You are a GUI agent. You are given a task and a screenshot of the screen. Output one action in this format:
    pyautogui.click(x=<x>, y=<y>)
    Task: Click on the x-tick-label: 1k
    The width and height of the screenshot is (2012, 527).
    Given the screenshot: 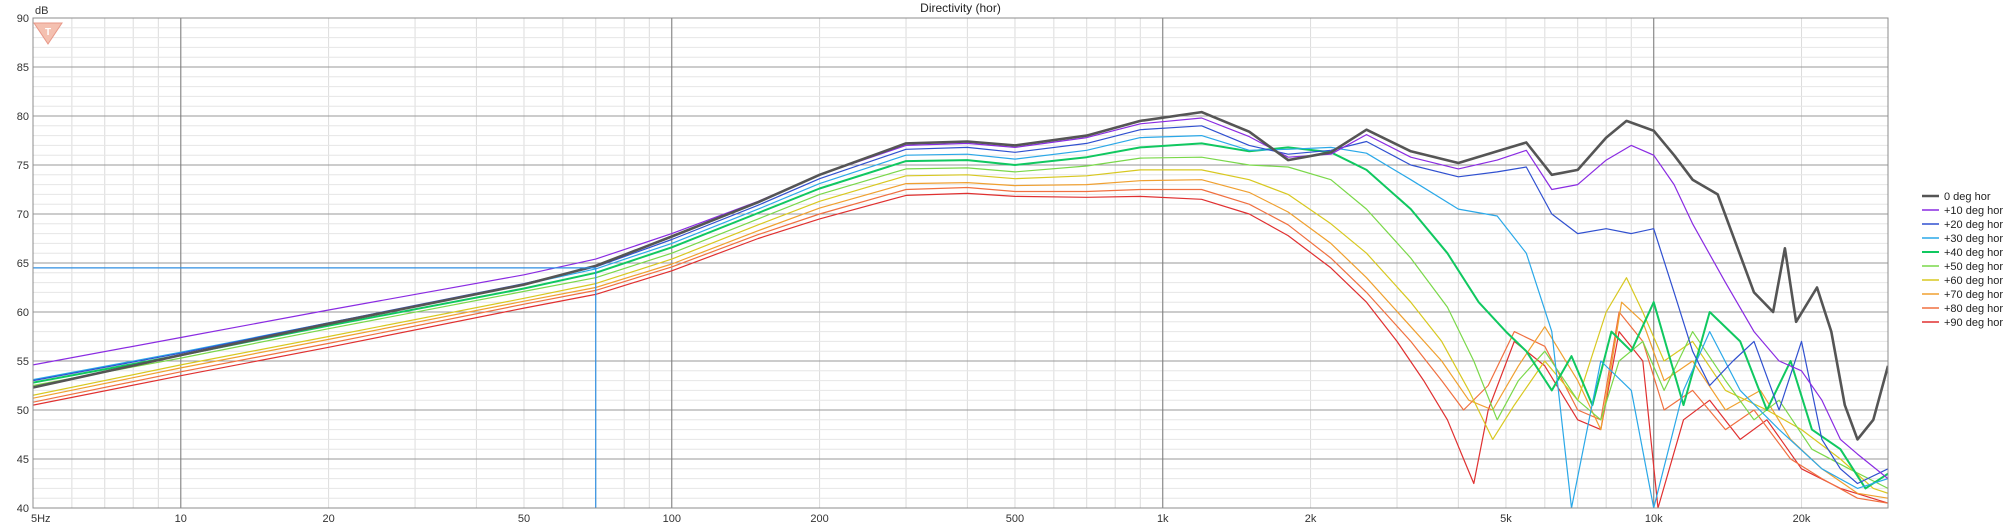 What is the action you would take?
    pyautogui.click(x=1163, y=519)
    